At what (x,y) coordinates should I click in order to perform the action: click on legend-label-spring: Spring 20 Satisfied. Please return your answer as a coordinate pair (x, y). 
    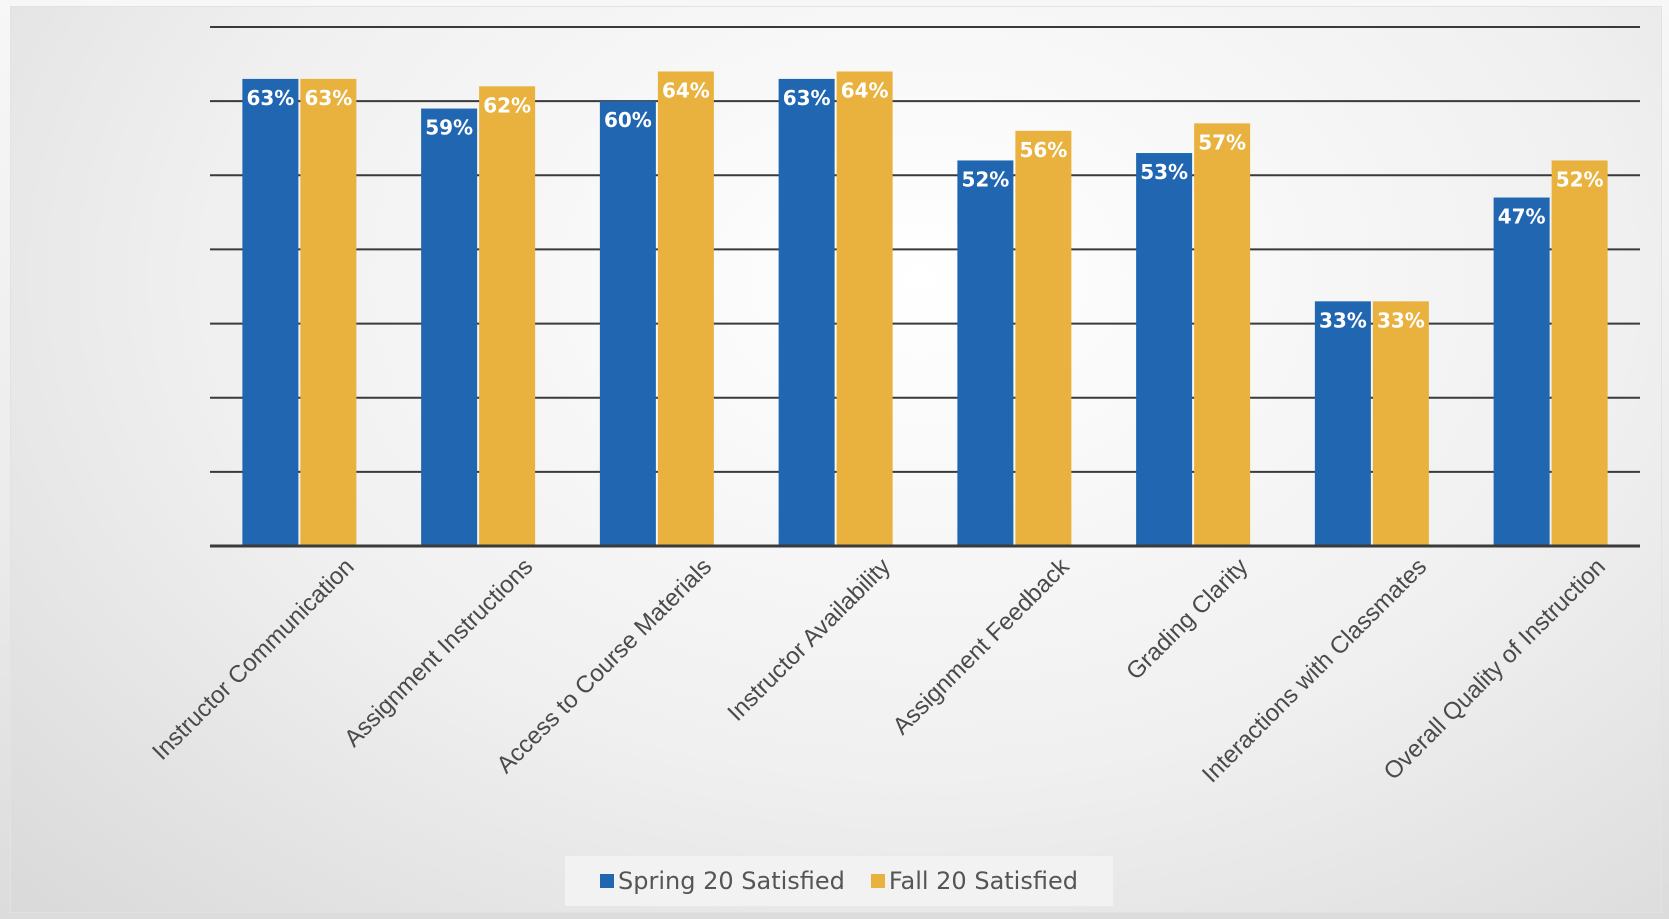
    Looking at the image, I should click on (731, 881).